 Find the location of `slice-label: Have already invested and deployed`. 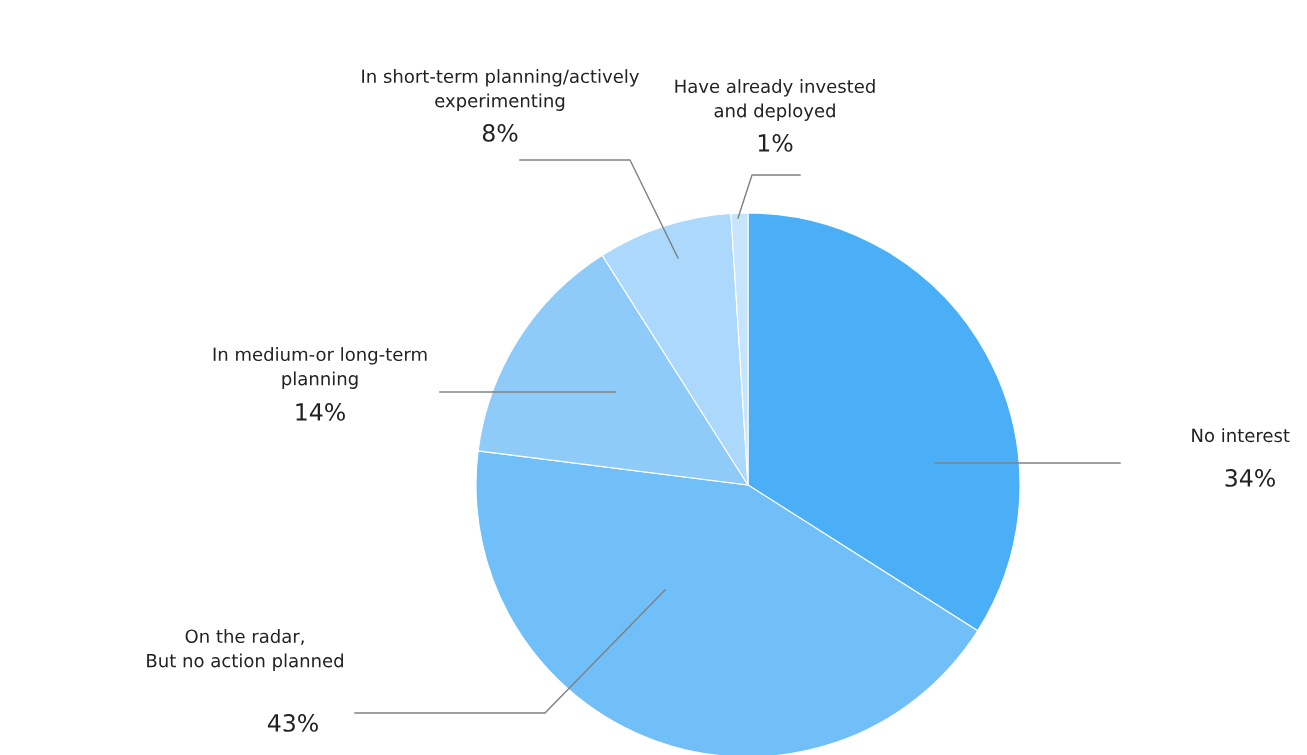

slice-label: Have already invested and deployed is located at coordinates (775, 100).